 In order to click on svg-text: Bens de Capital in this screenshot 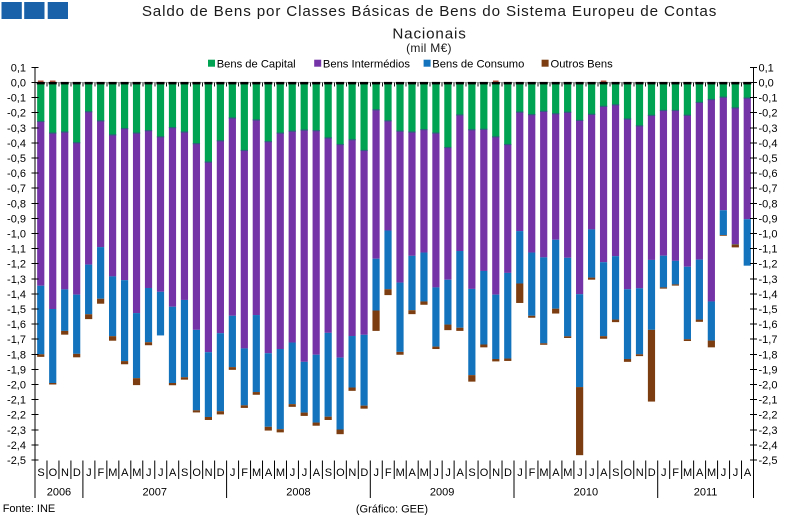, I will do `click(256, 64)`.